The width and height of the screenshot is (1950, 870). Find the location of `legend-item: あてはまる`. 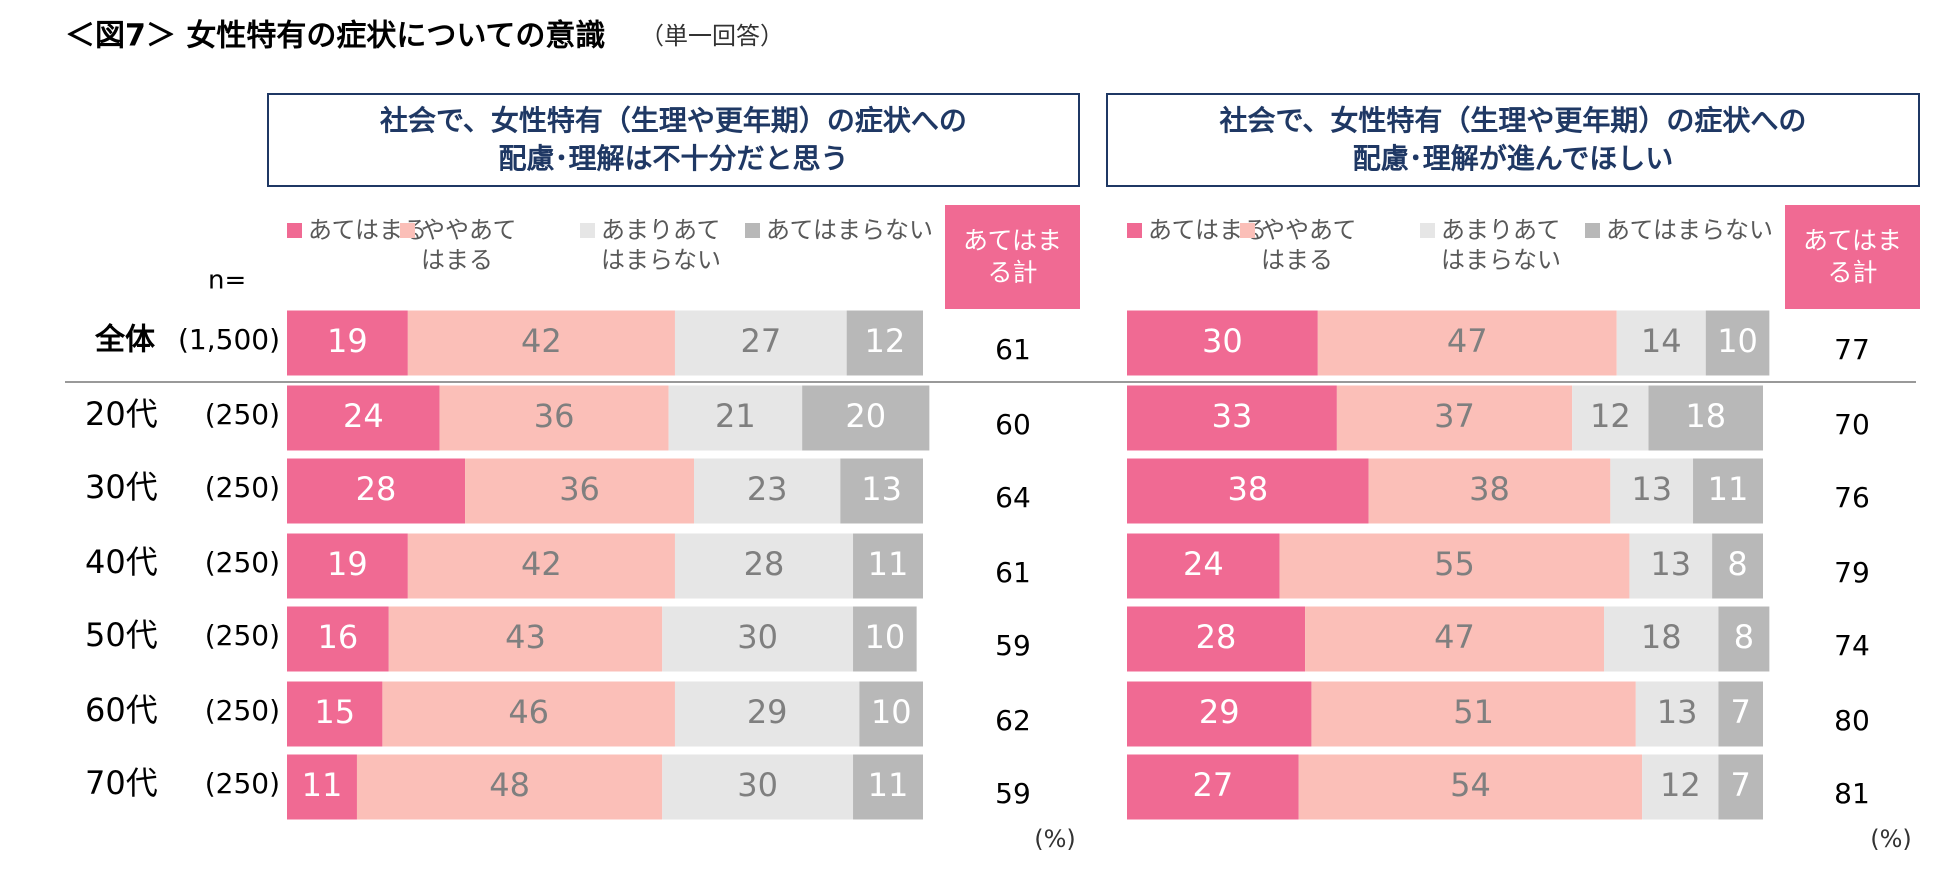

legend-item: あてはまる is located at coordinates (381, 230).